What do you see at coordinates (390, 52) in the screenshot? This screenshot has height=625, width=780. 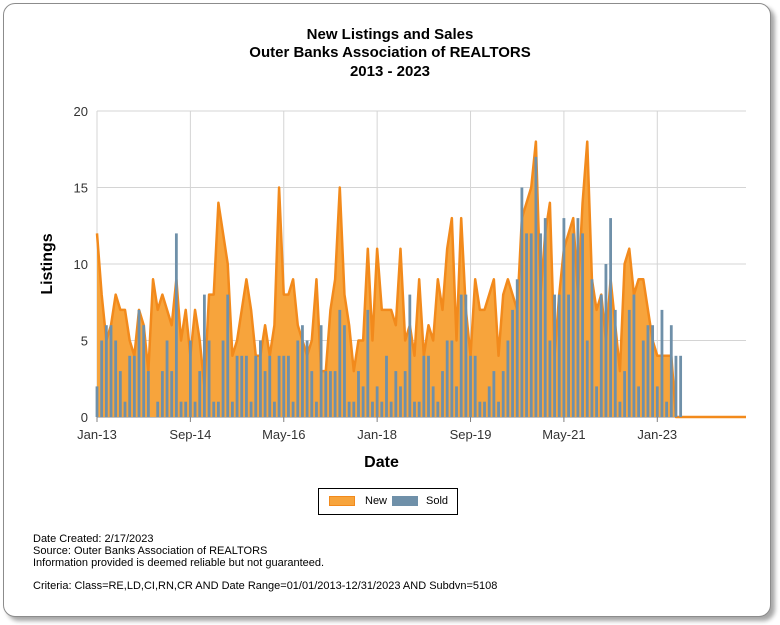 I see `chart-subtitle: Outer Banks Association of REALTORS` at bounding box center [390, 52].